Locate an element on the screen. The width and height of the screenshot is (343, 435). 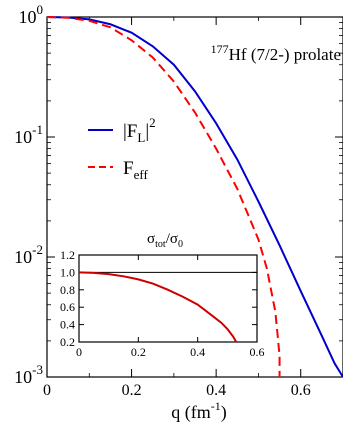
y-tick-label-1: 10⁻¹ is located at coordinates (28, 134).